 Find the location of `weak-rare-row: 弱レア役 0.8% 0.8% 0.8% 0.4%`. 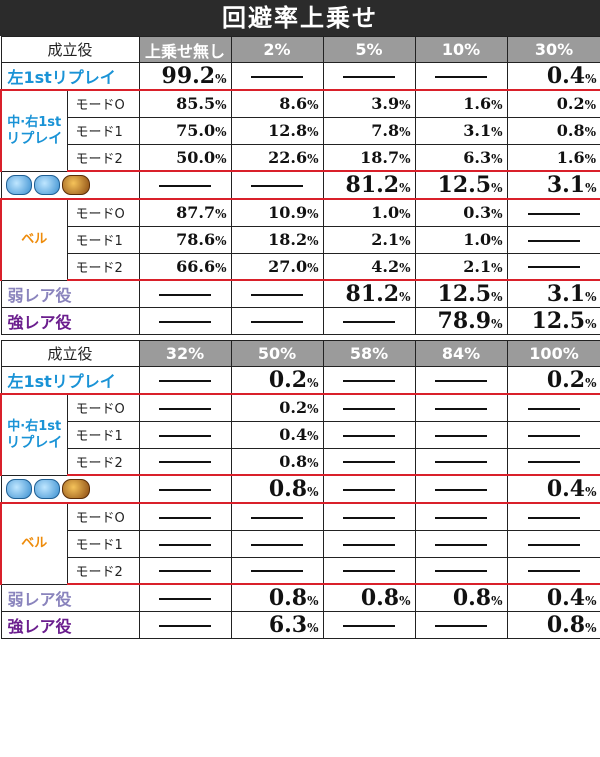

weak-rare-row: 弱レア役 0.8% 0.8% 0.8% 0.4% is located at coordinates (300, 597).